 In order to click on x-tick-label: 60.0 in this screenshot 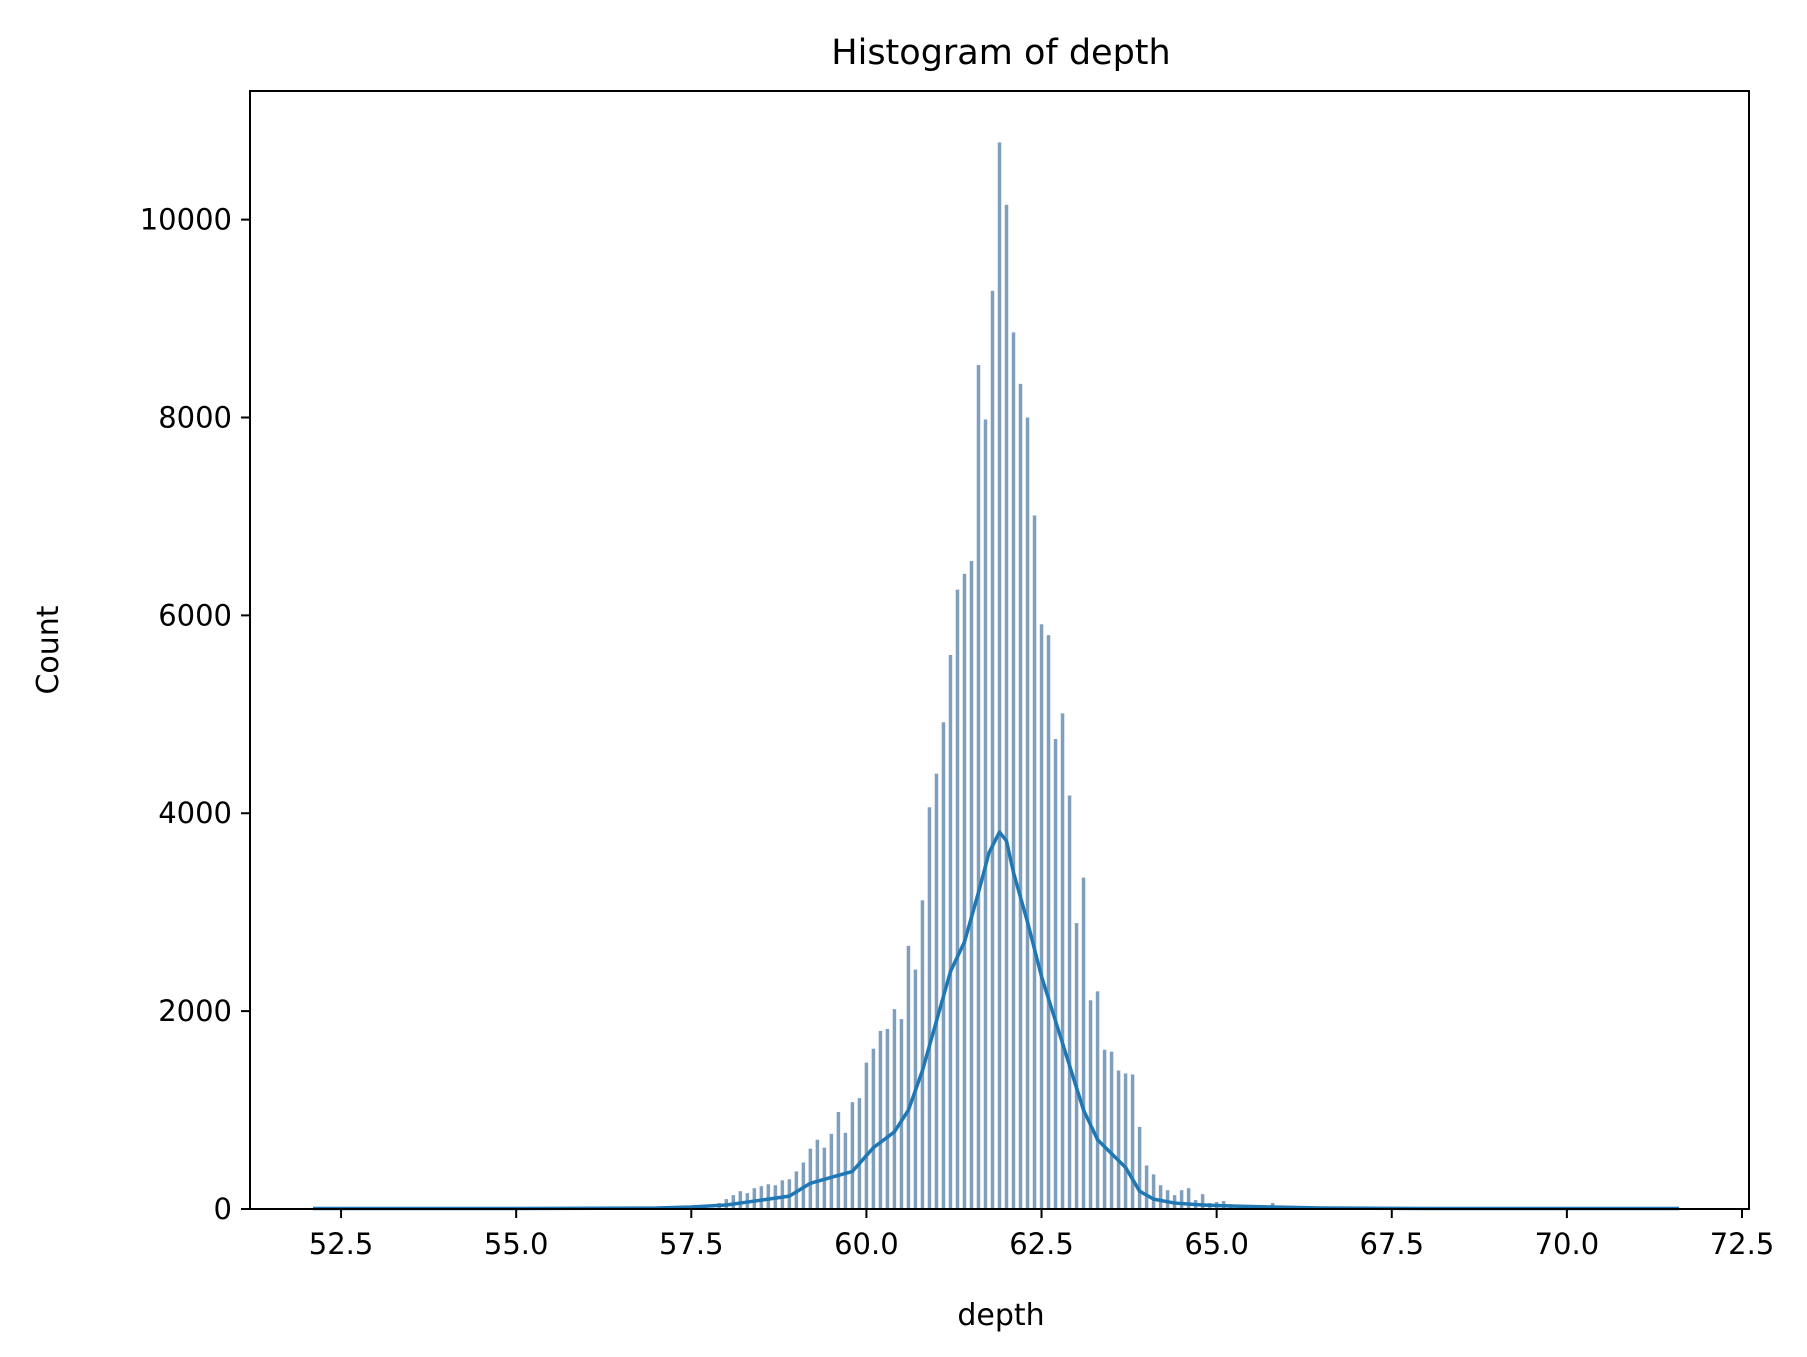, I will do `click(866, 1244)`.